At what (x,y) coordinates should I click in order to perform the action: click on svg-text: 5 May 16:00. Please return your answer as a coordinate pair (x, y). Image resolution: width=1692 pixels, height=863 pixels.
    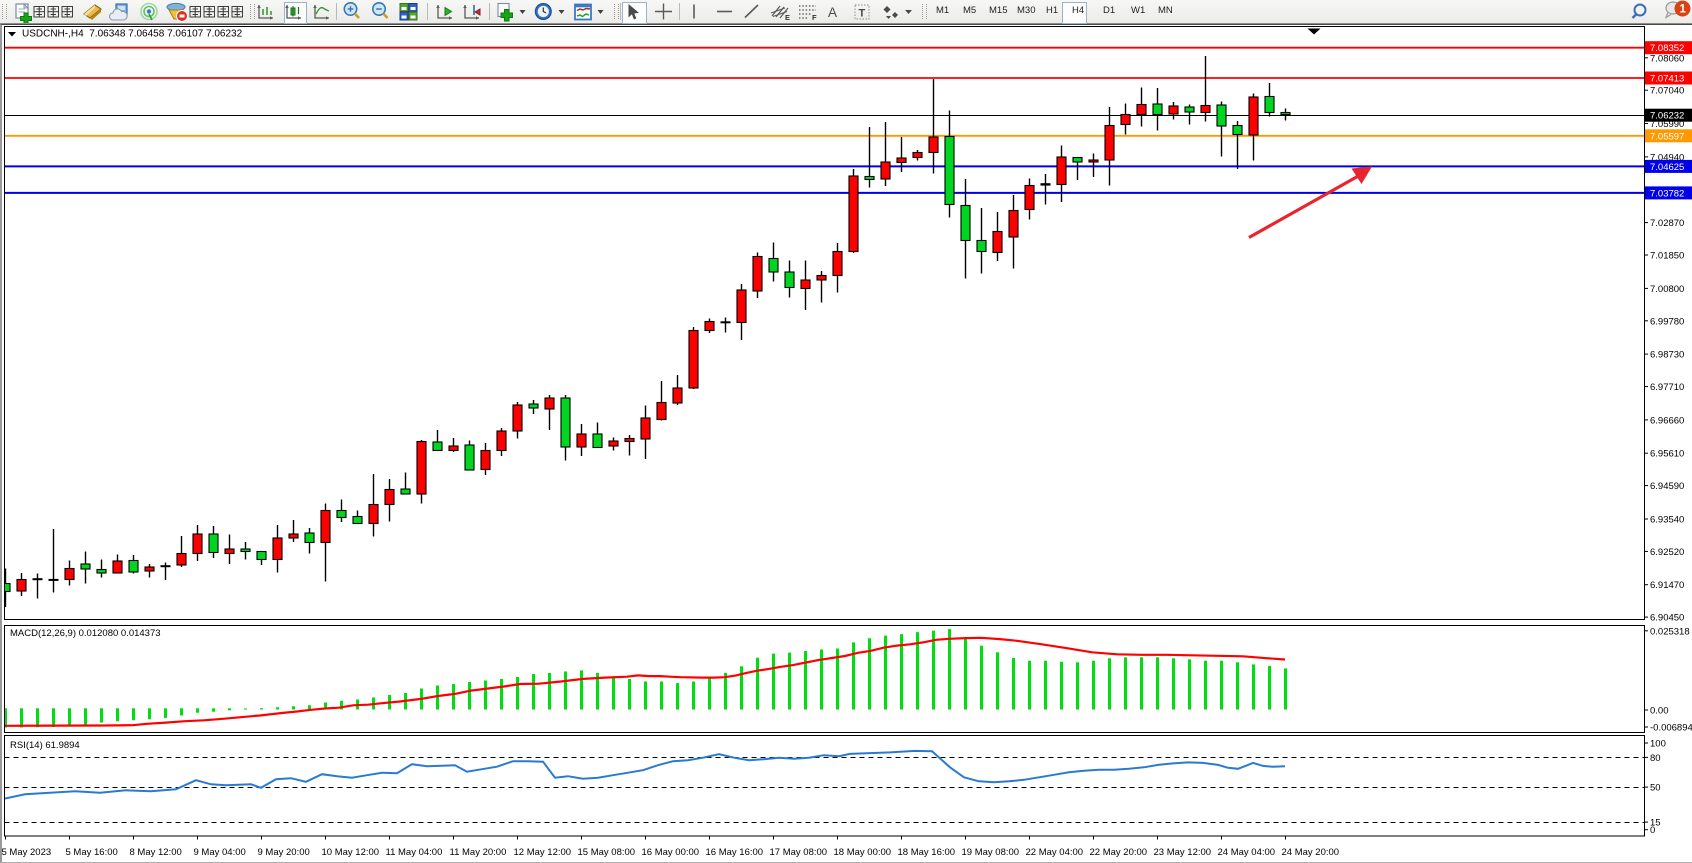
    Looking at the image, I should click on (92, 852).